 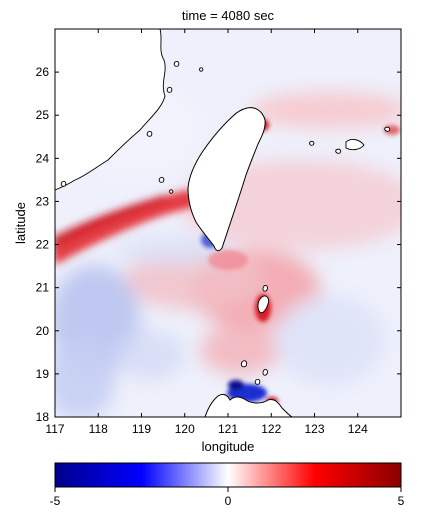 What do you see at coordinates (43, 288) in the screenshot?
I see `y-tick-label: 21` at bounding box center [43, 288].